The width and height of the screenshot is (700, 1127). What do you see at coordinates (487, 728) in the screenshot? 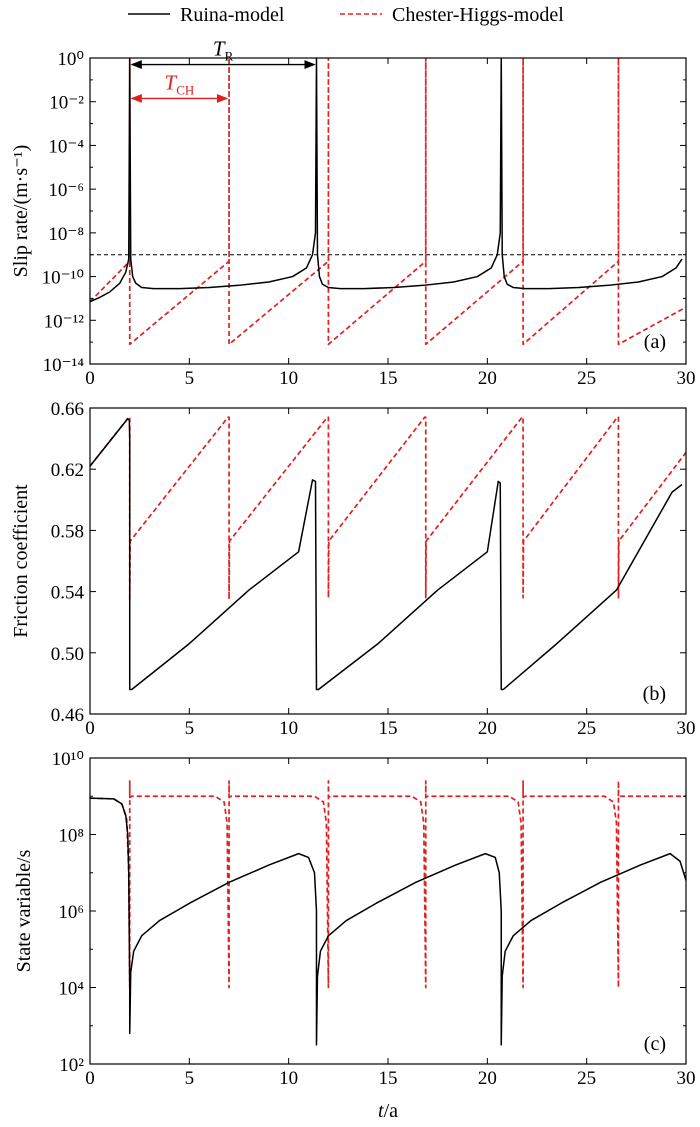
I see `b-x-tick-label: 20` at bounding box center [487, 728].